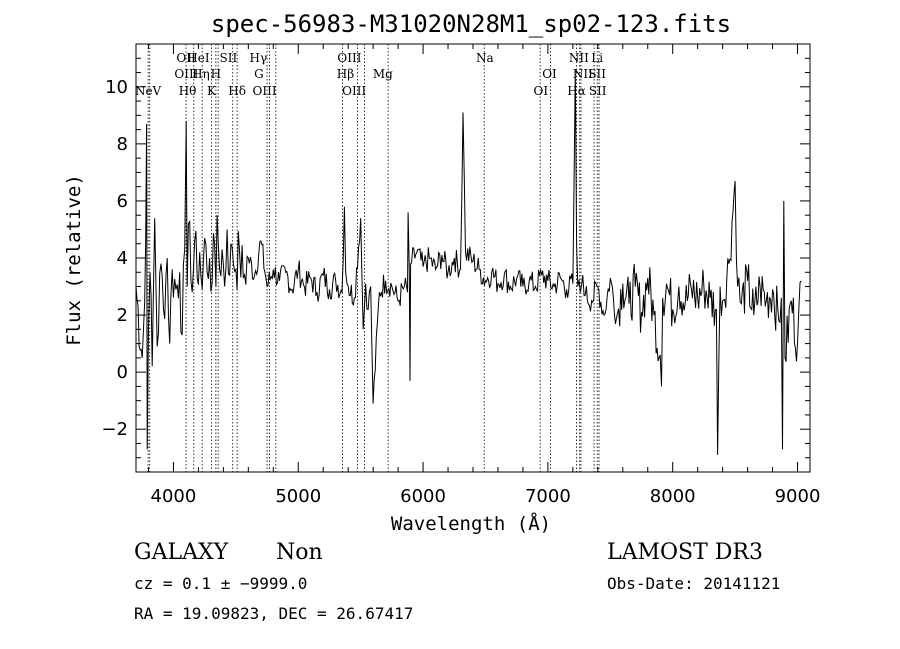 The width and height of the screenshot is (900, 649). What do you see at coordinates (540, 91) in the screenshot?
I see `marker-label-19: OI` at bounding box center [540, 91].